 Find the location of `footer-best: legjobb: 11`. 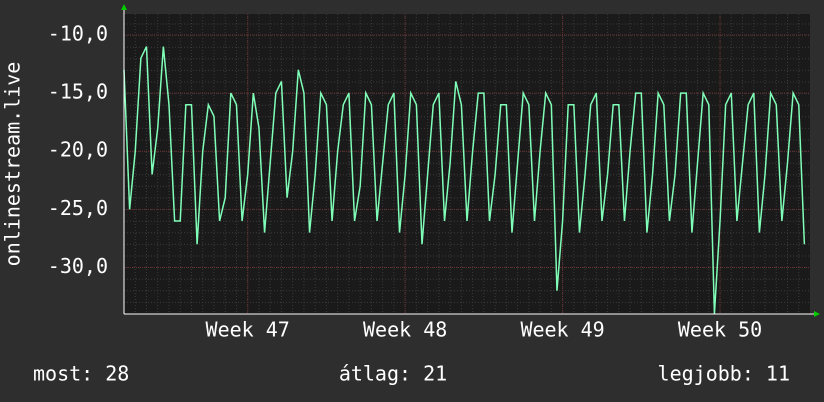

footer-best: legjobb: 11 is located at coordinates (724, 374).